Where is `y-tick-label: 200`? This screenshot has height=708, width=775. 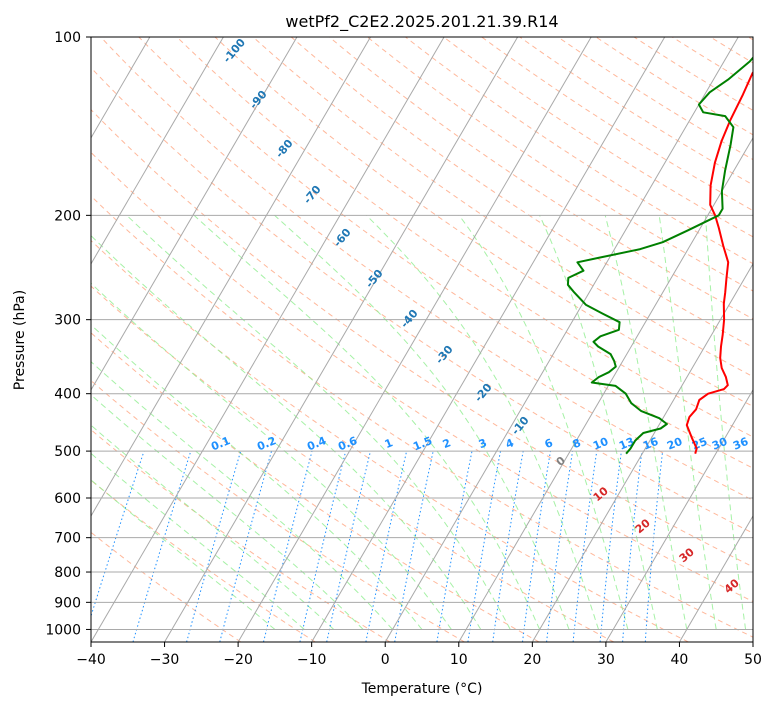
y-tick-label: 200 is located at coordinates (67, 216).